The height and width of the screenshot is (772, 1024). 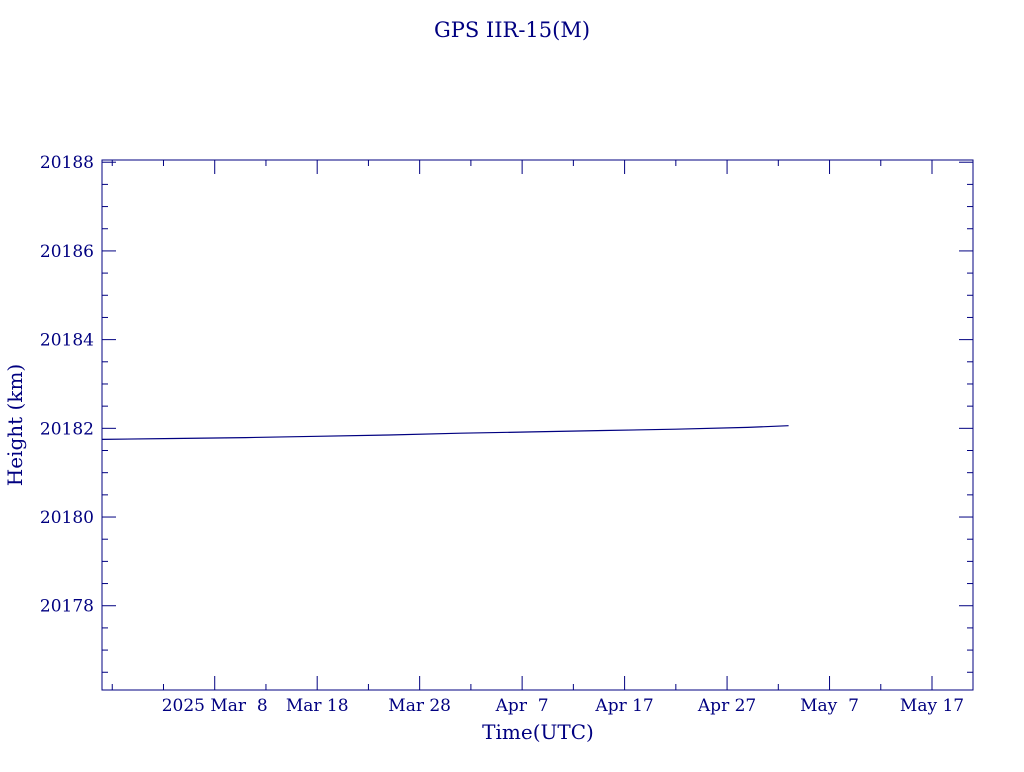 I want to click on y-tick-label: 20186, so click(x=67, y=252).